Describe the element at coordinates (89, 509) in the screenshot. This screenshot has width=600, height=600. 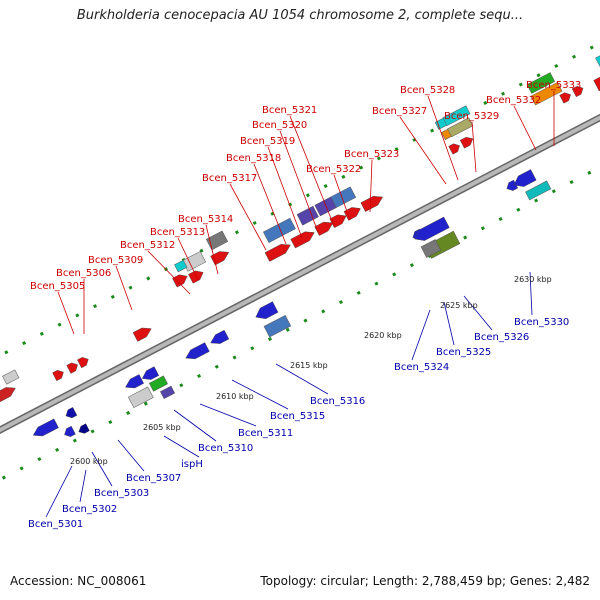
I see `label-Bcen_5302: Bcen_5302` at that location.